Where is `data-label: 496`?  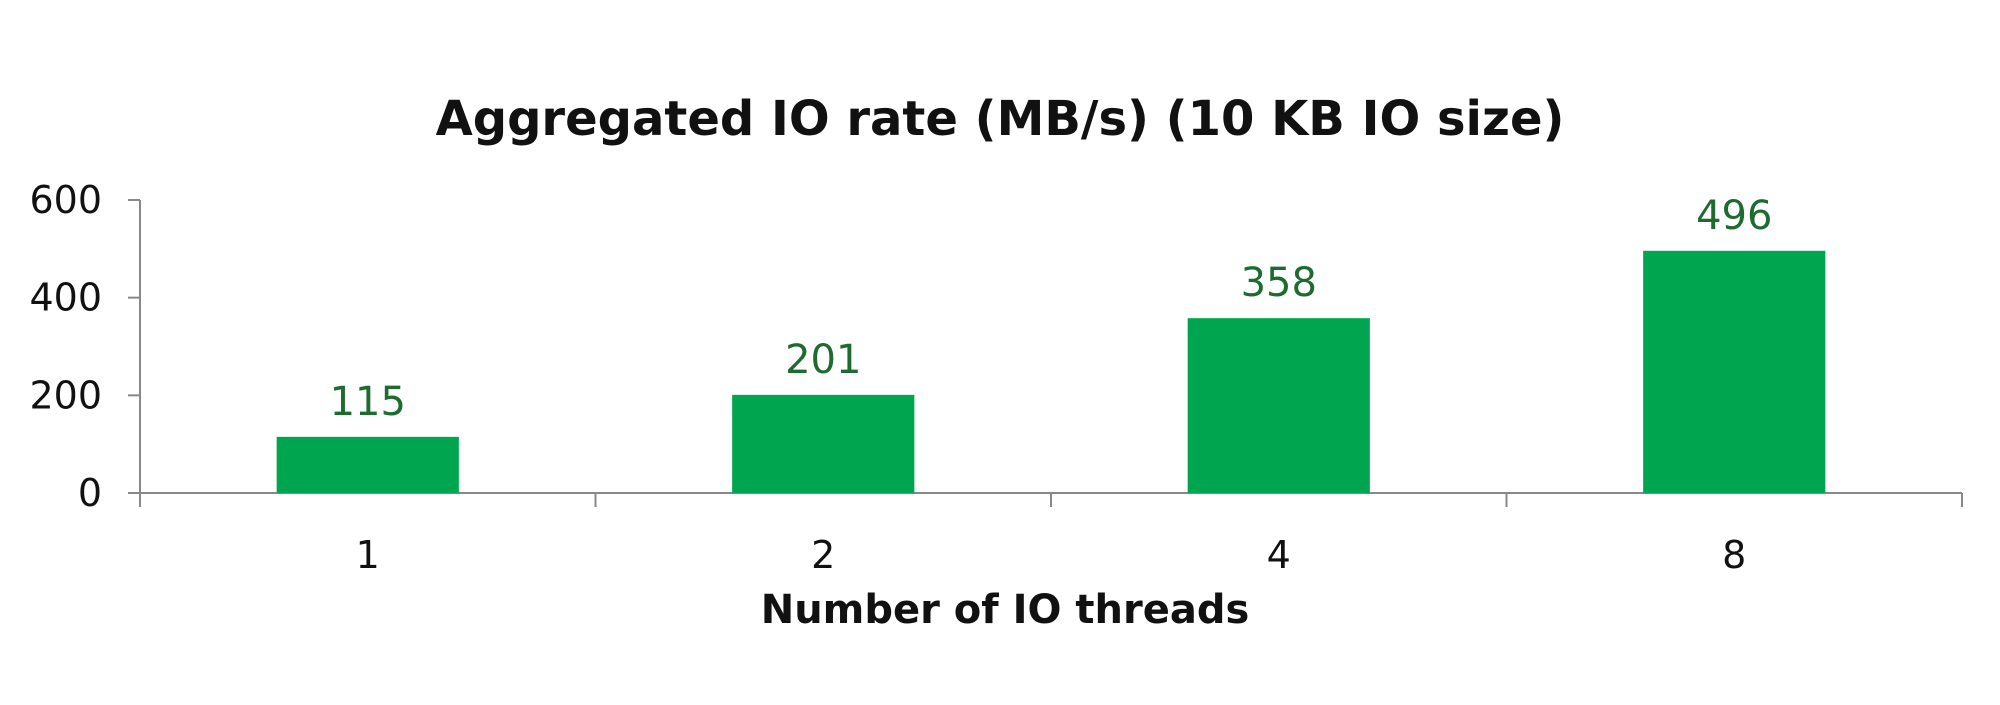 data-label: 496 is located at coordinates (1734, 216).